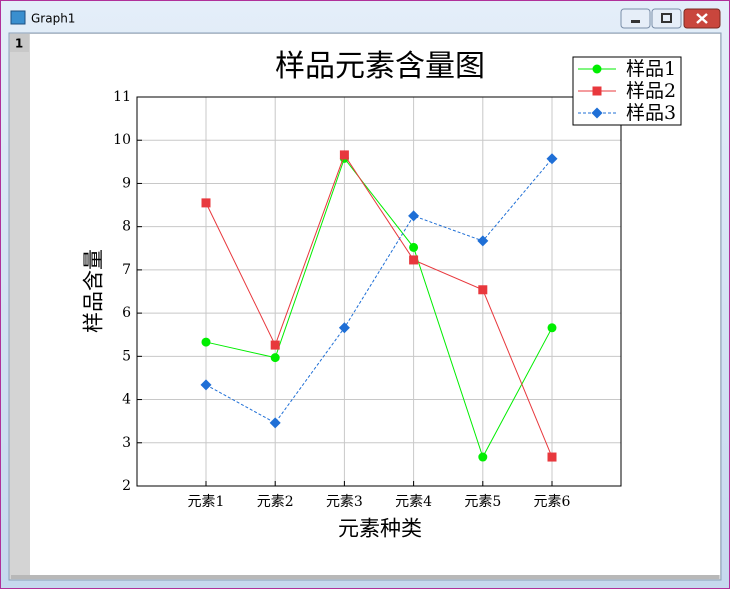 The width and height of the screenshot is (730, 593). I want to click on window-title: Graph1, so click(53, 19).